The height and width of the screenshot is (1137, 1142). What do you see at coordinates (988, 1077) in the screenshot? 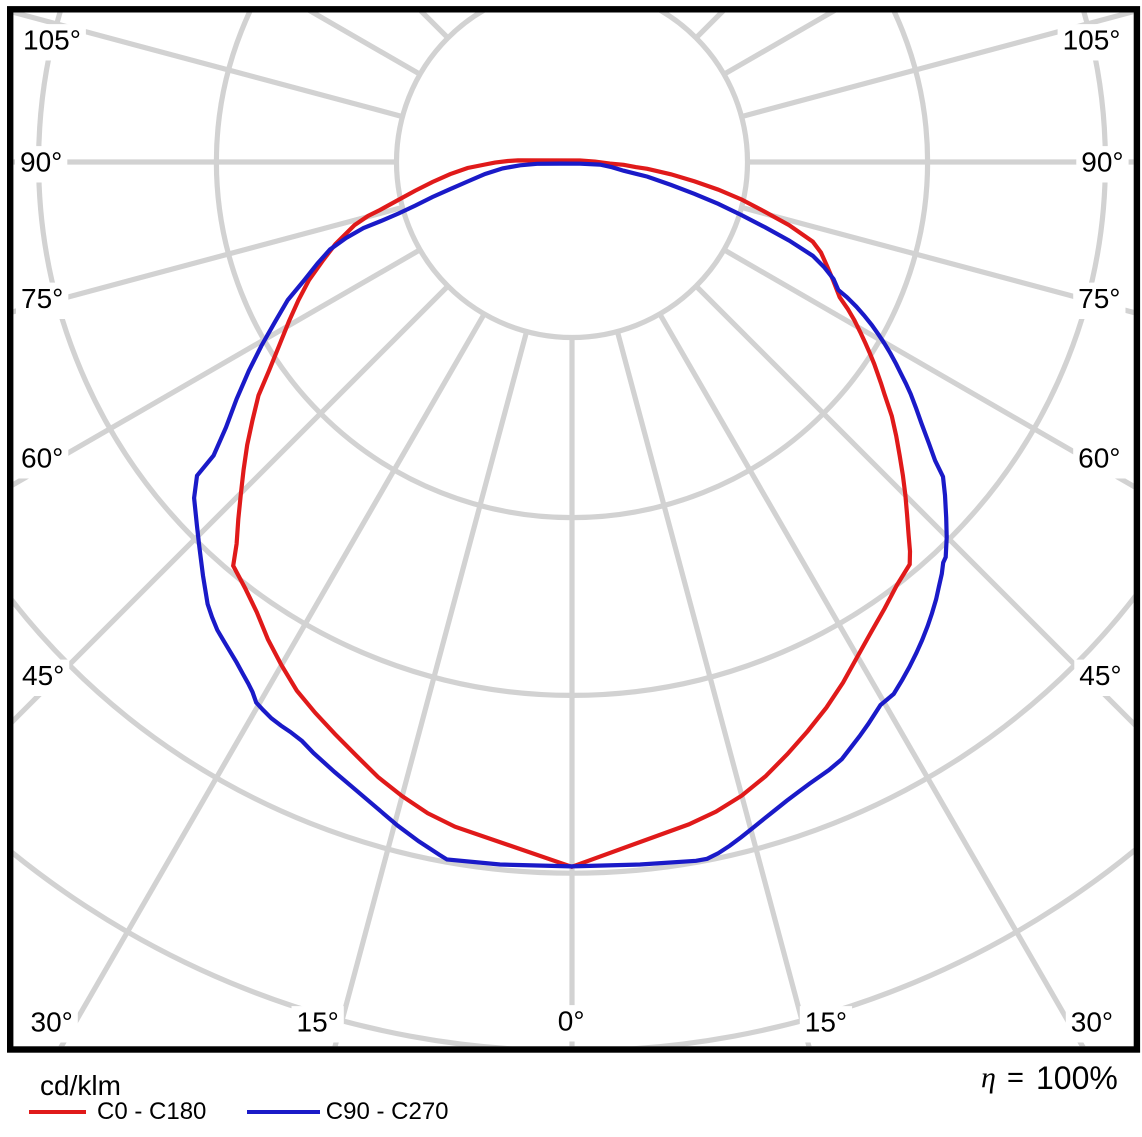
I see `svg-text: η` at bounding box center [988, 1077].